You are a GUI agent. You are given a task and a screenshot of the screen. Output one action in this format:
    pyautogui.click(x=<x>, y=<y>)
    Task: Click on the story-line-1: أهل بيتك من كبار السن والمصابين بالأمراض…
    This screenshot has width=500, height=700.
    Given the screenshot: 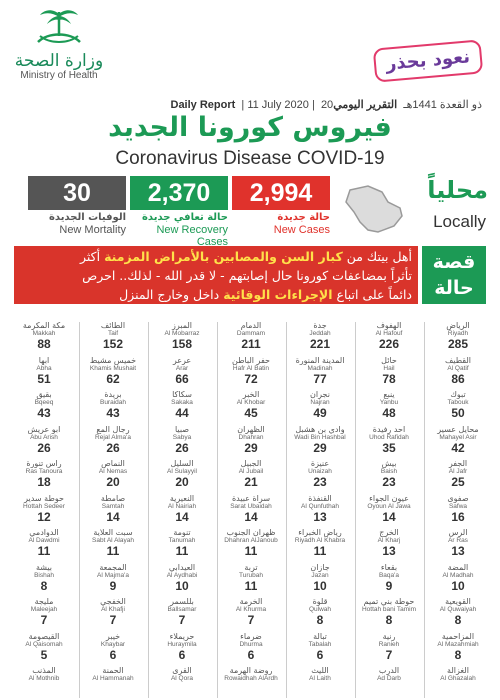 What is the action you would take?
    pyautogui.click(x=215, y=256)
    